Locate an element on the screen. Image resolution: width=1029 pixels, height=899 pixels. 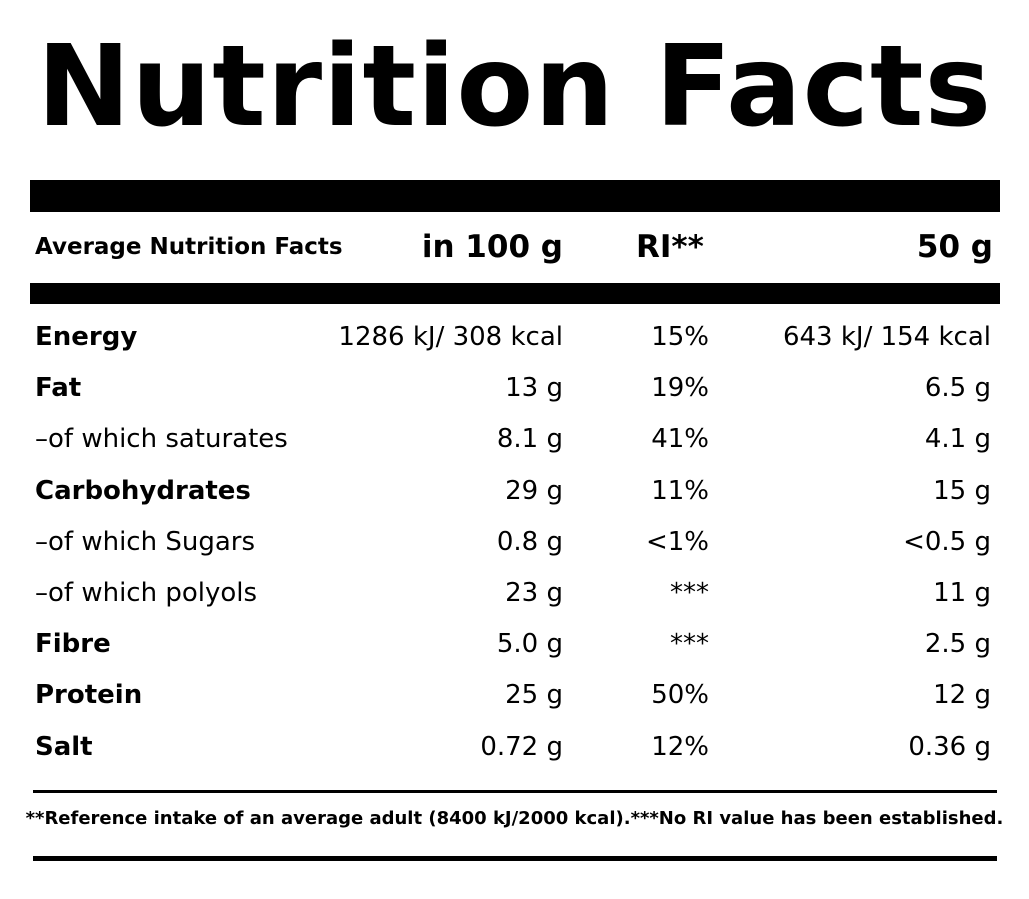
nutrient-name: Fat is located at coordinates (58, 388).